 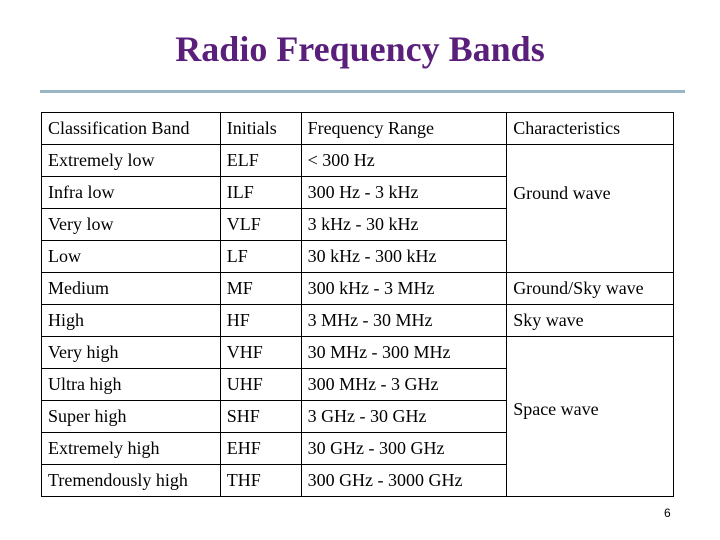 I want to click on table-row: Super high SHF 3 GHz - 30 GHz, so click(x=357, y=416).